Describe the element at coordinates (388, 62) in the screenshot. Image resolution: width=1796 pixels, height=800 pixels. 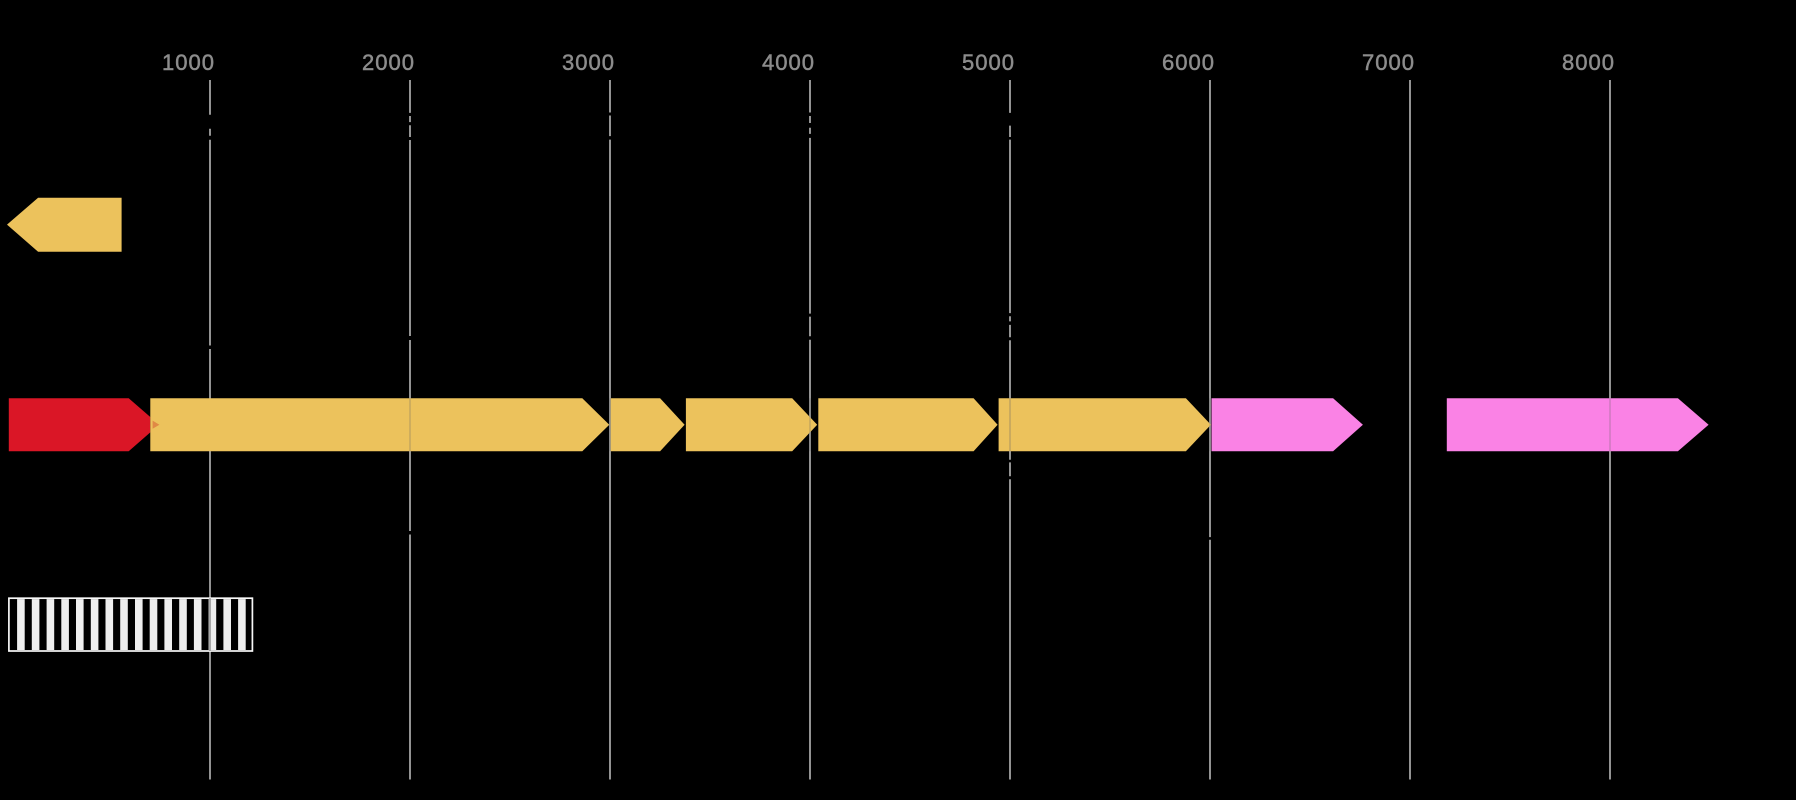
I see `svg-text: 2000` at that location.